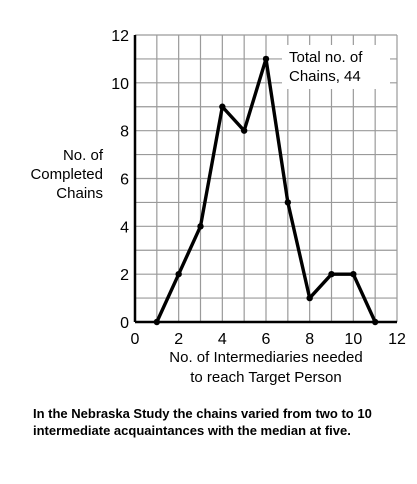  What do you see at coordinates (124, 180) in the screenshot?
I see `y-tick-label: 6` at bounding box center [124, 180].